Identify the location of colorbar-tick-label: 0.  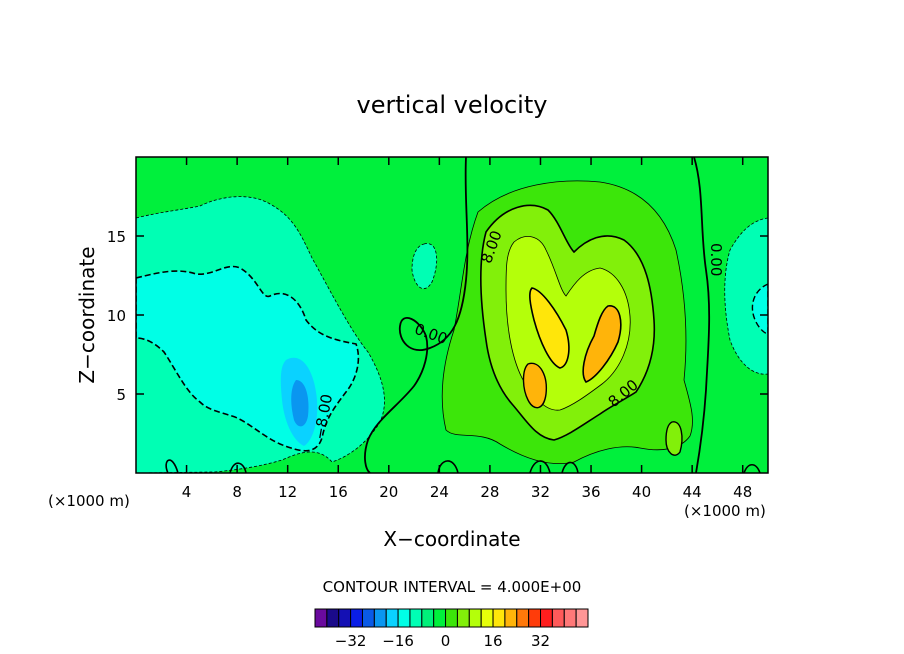
(446, 641).